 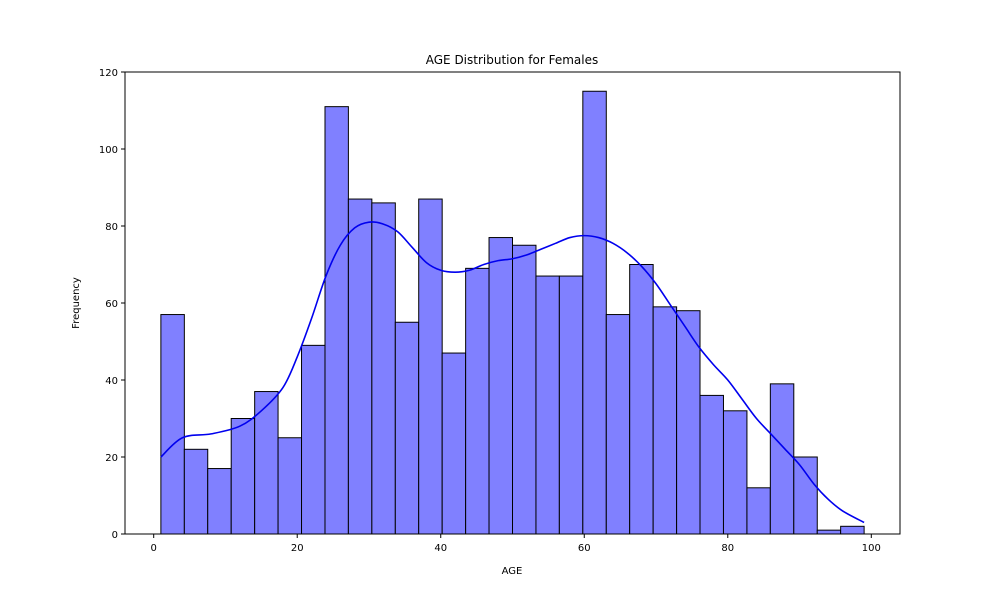 What do you see at coordinates (111, 458) in the screenshot?
I see `y-tick-label: 20` at bounding box center [111, 458].